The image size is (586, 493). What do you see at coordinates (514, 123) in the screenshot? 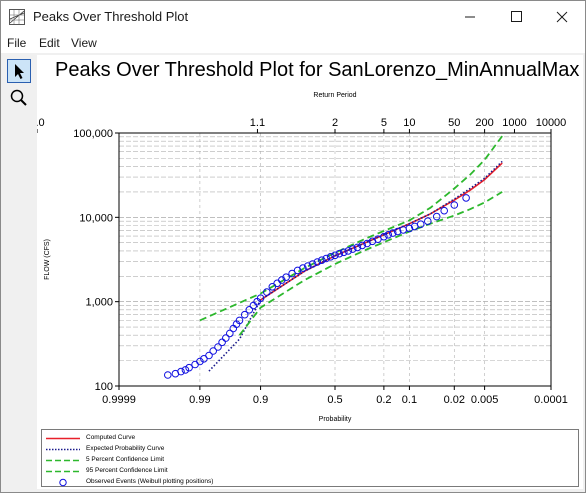
I see `top-tick-label: 1000` at bounding box center [514, 123].